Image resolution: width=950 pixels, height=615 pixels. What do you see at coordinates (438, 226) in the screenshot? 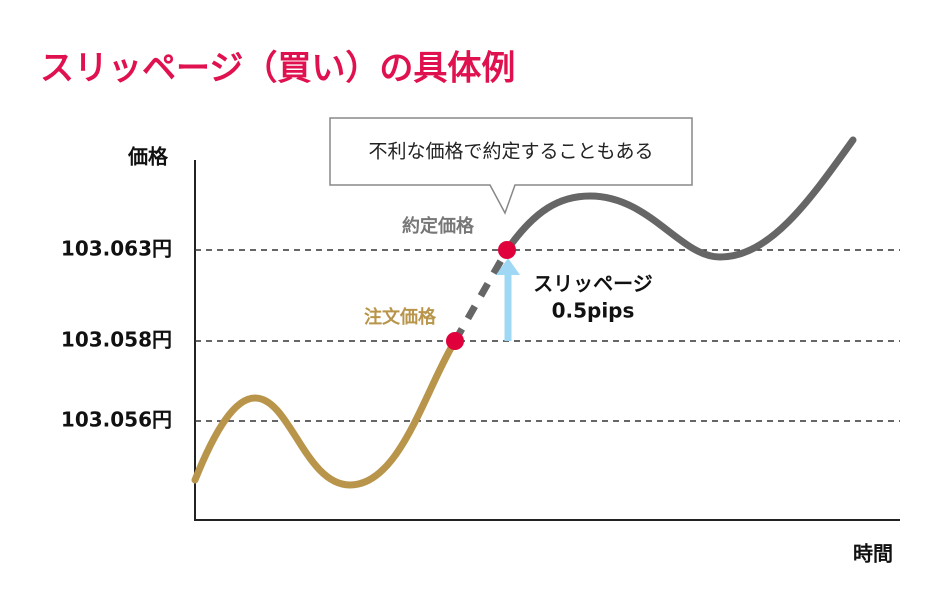
I see `fill-price-label: 約定価格` at bounding box center [438, 226].